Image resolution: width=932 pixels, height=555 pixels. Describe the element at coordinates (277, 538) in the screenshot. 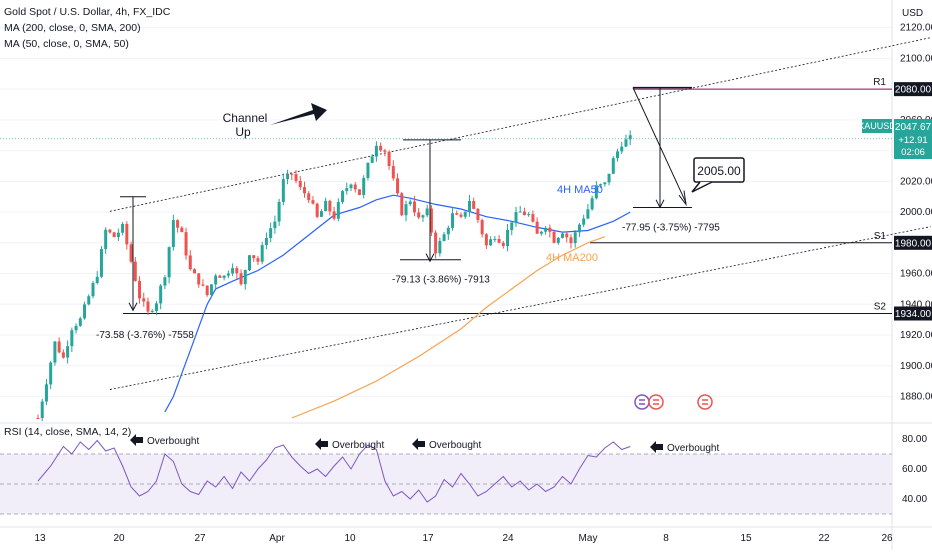

I see `time-tick-label: Apr` at that location.